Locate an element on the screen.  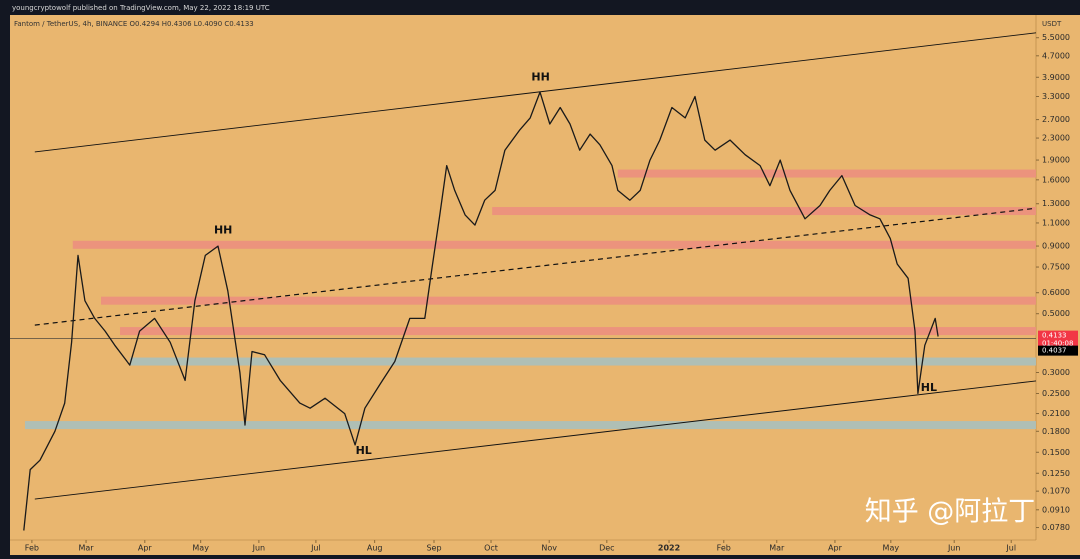
y-tick-label: 0.1250 is located at coordinates (1056, 473).